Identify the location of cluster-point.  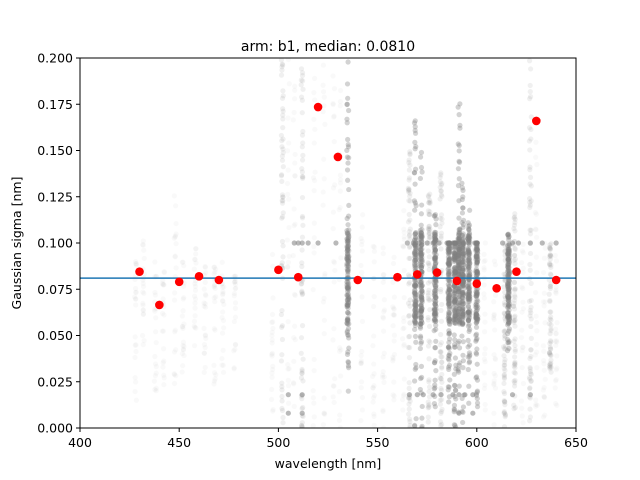
(518, 243).